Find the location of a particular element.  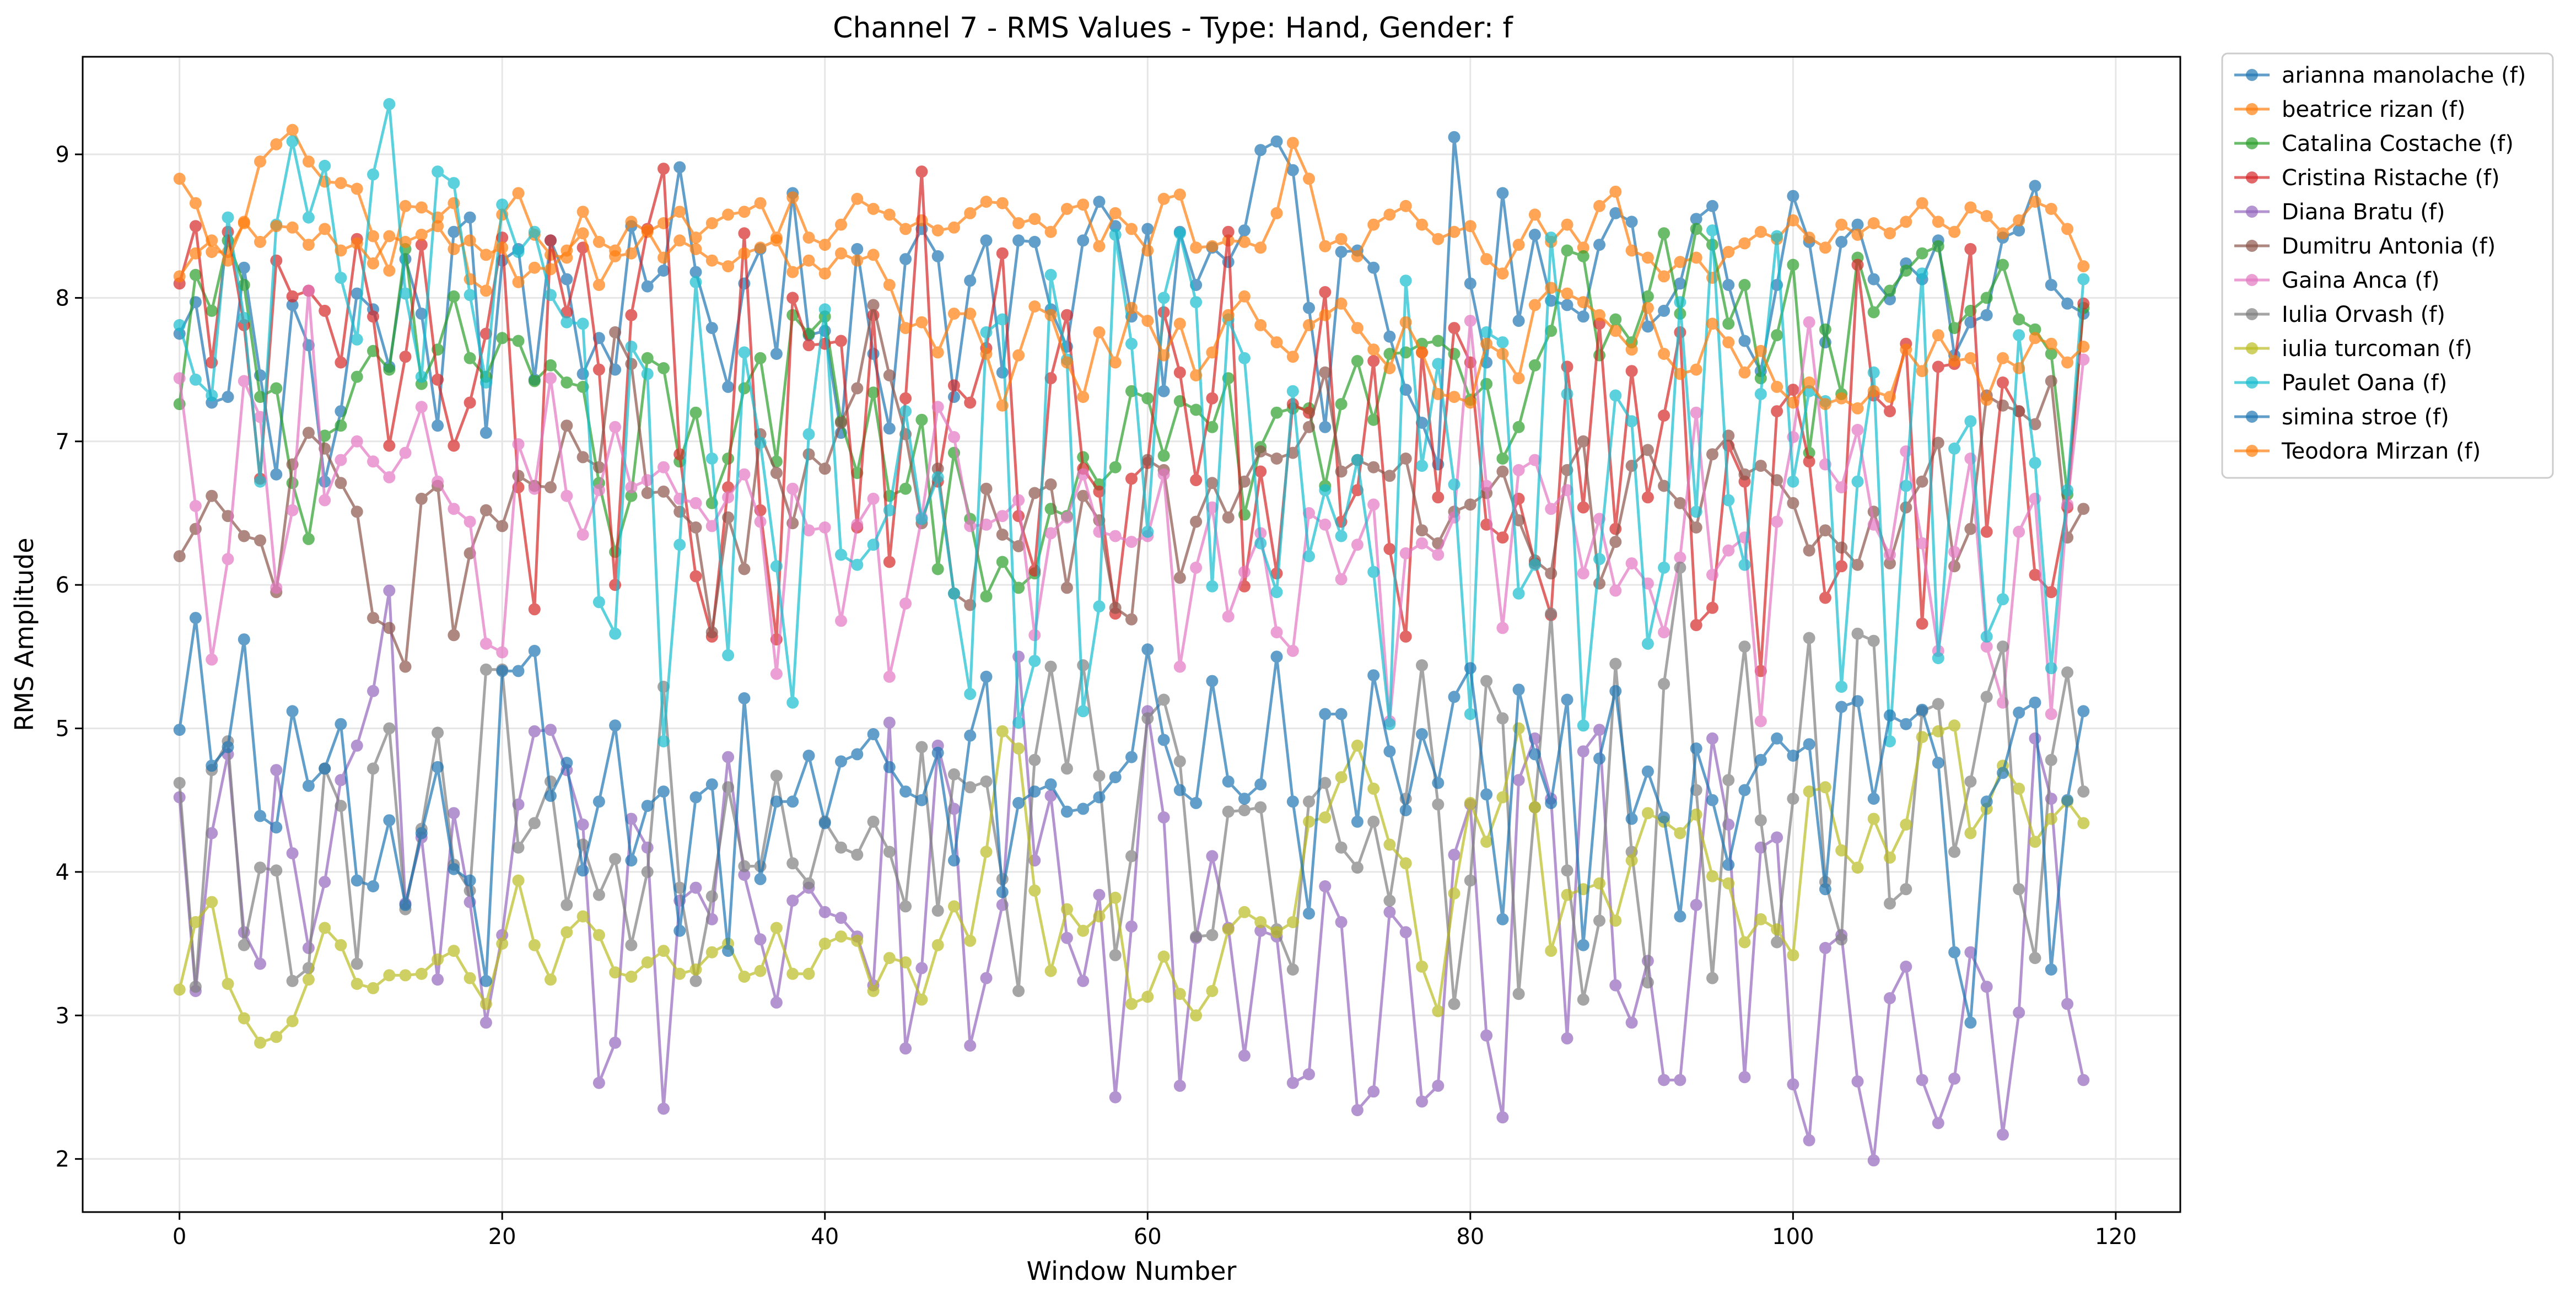

x-tick-label: 0 is located at coordinates (180, 1237).